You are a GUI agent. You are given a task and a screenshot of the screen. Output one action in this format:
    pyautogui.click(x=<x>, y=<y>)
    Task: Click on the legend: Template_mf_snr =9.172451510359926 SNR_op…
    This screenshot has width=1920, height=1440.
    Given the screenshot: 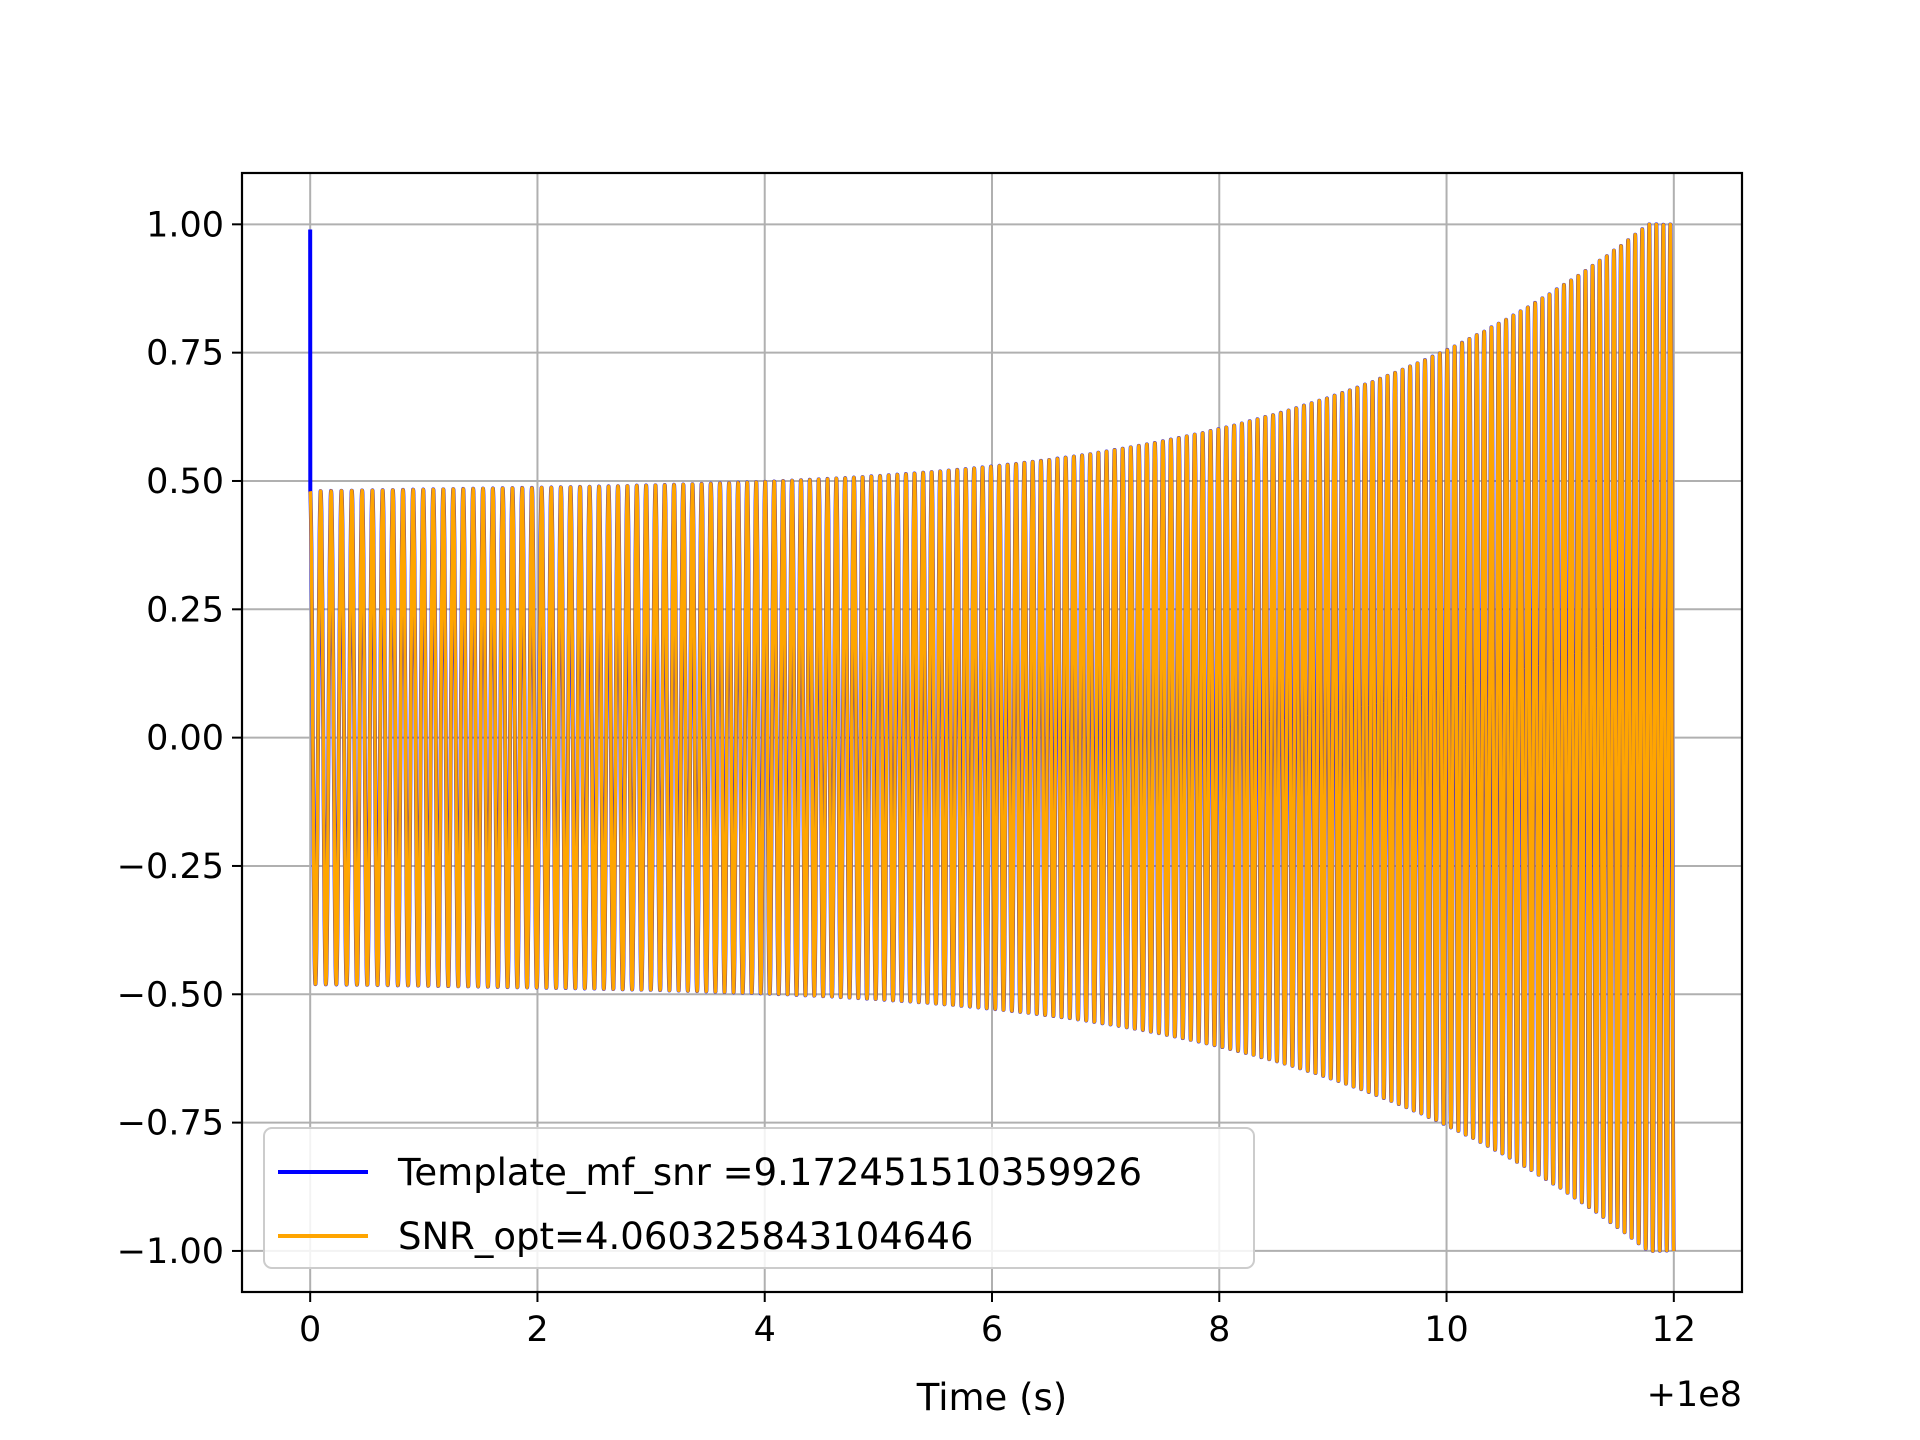 What is the action you would take?
    pyautogui.click(x=759, y=1198)
    